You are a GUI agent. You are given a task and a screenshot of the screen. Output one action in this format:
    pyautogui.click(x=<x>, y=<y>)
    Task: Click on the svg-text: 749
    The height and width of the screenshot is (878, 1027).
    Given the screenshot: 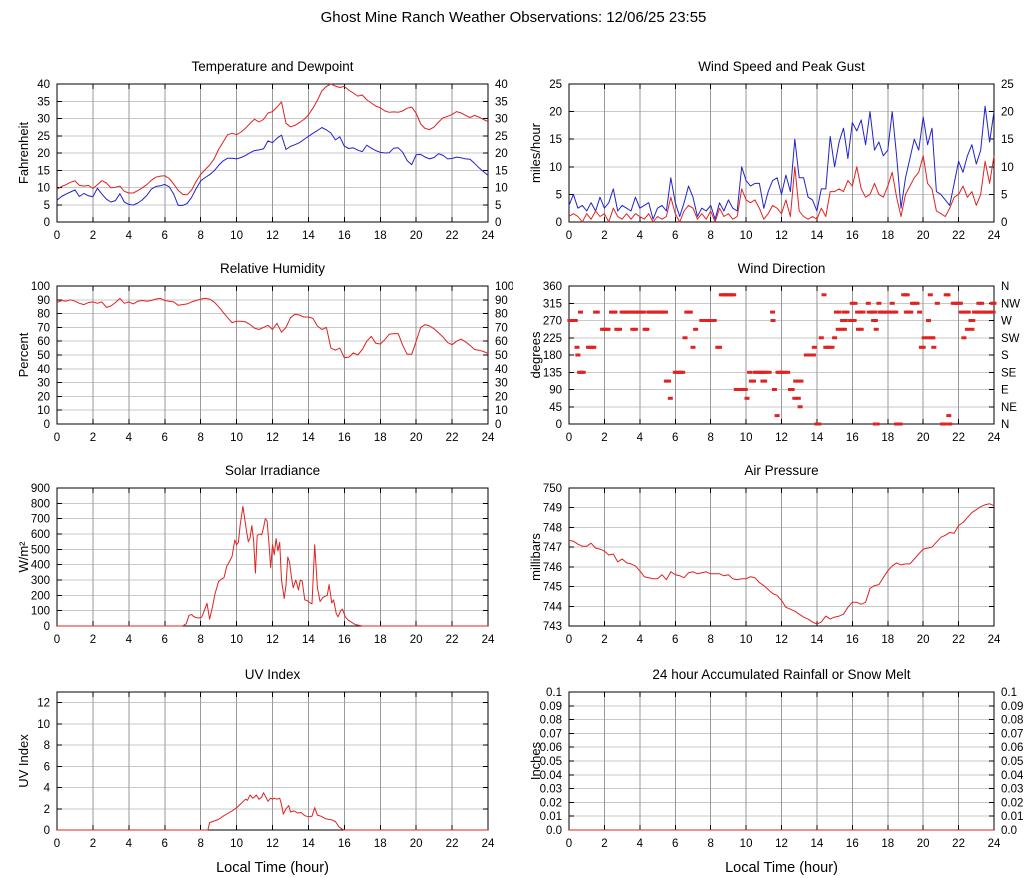 What is the action you would take?
    pyautogui.click(x=552, y=509)
    